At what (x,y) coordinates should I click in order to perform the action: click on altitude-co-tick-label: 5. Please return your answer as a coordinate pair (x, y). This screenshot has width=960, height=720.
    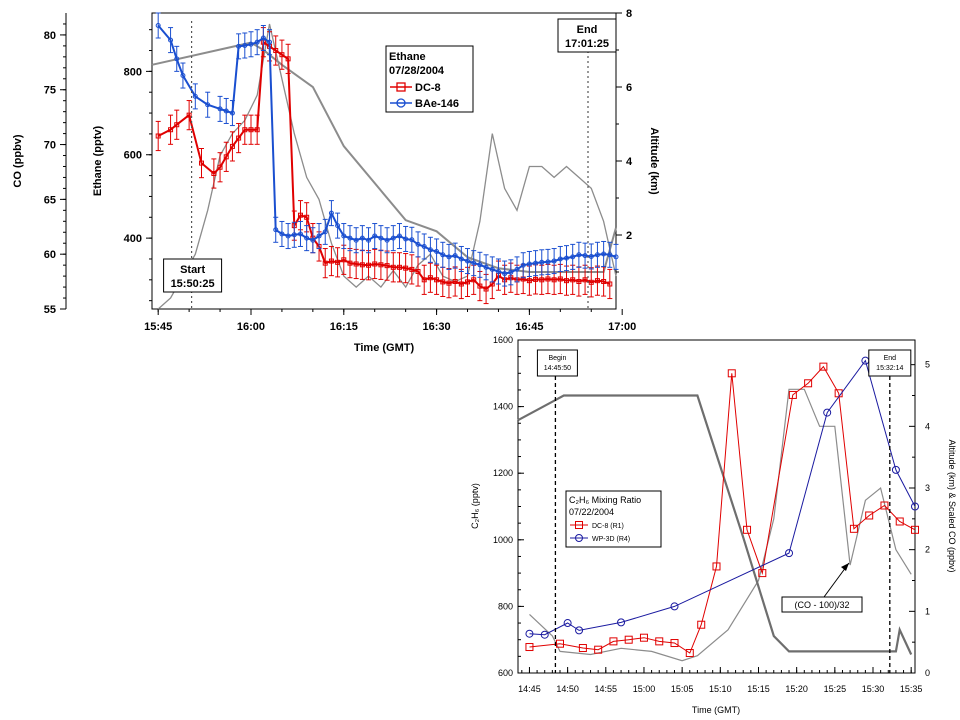
    Looking at the image, I should click on (927, 365).